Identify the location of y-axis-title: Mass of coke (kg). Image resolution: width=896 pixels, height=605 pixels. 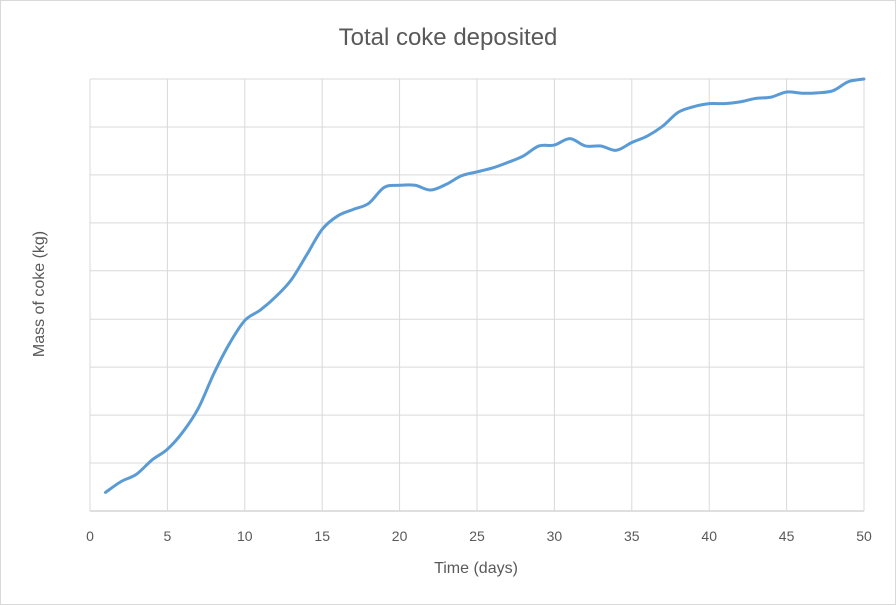
(39, 294).